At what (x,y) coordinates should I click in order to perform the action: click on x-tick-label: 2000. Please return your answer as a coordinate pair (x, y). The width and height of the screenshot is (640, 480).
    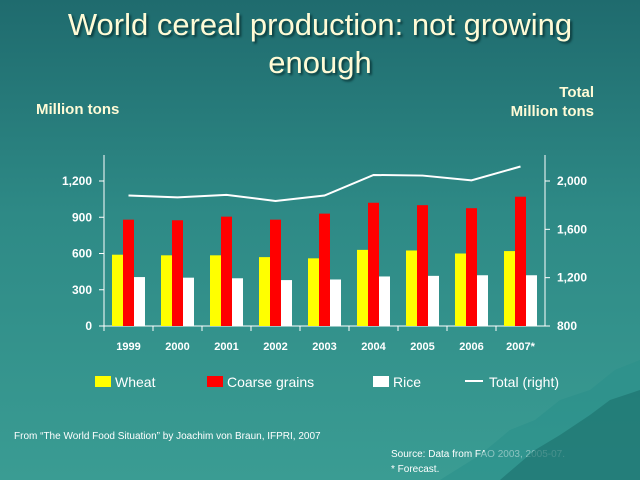
    Looking at the image, I should click on (177, 347).